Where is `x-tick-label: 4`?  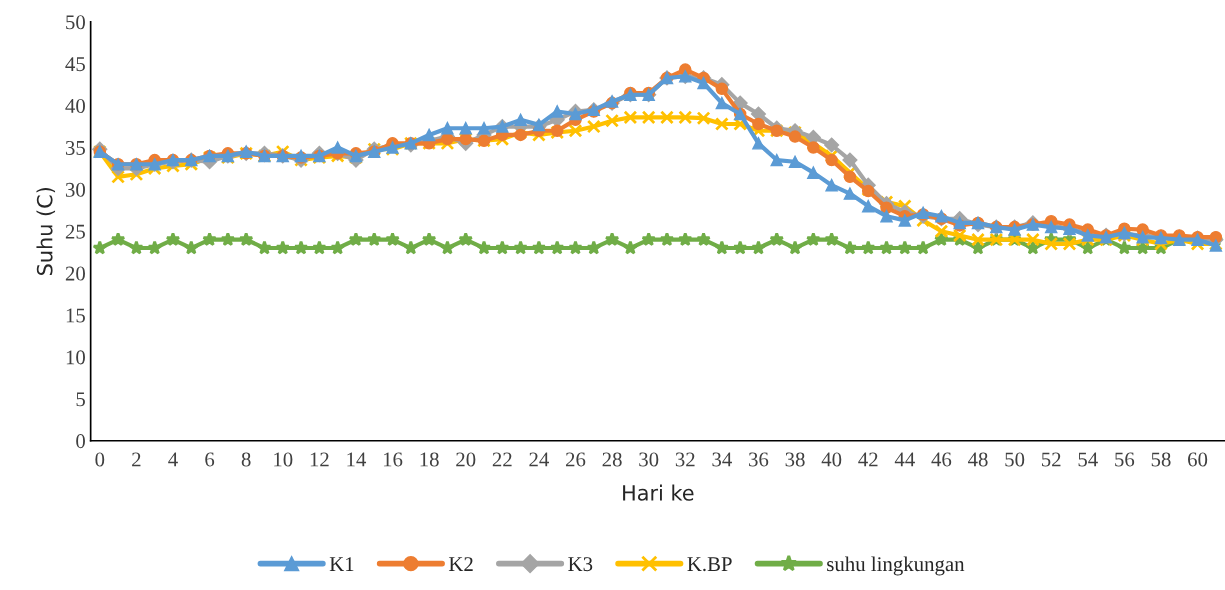 x-tick-label: 4 is located at coordinates (173, 459).